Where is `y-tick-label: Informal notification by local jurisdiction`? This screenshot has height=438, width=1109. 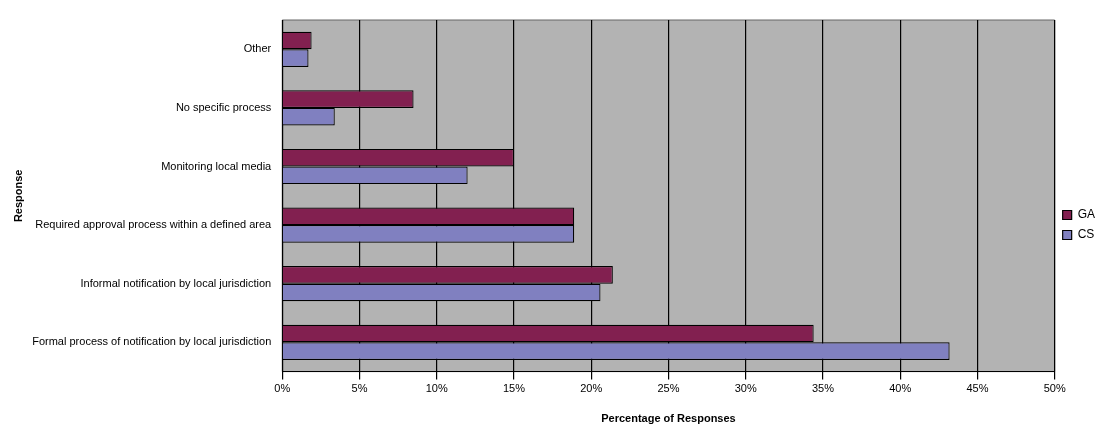
y-tick-label: Informal notification by local jurisdiction is located at coordinates (176, 282).